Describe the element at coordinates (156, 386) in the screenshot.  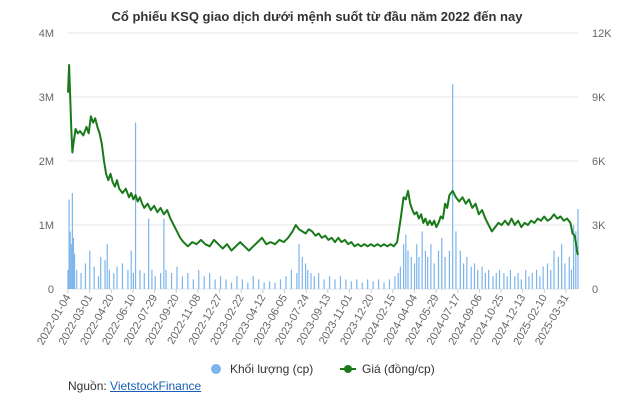
I see `source-link: VietstockFinance` at that location.